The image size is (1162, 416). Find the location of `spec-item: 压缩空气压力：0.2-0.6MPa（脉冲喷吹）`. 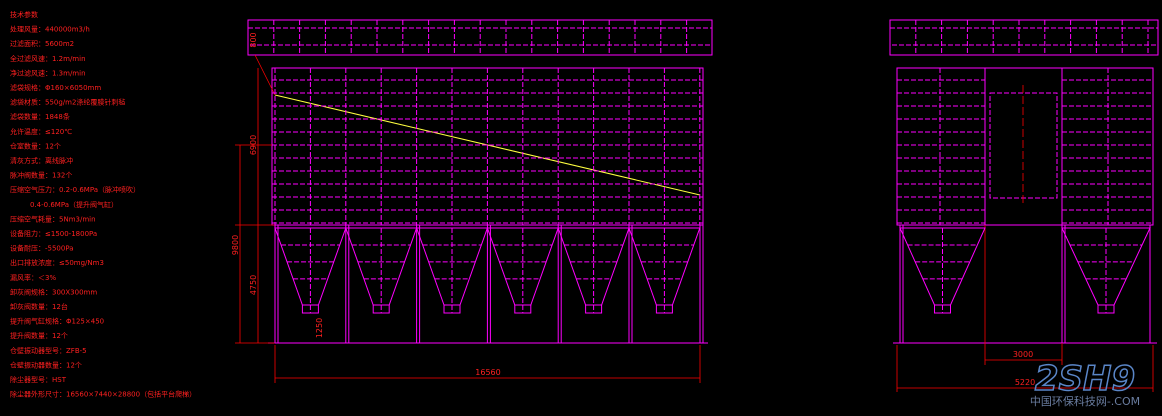

spec-item: 压缩空气压力：0.2-0.6MPa（脉冲喷吹） is located at coordinates (75, 189).